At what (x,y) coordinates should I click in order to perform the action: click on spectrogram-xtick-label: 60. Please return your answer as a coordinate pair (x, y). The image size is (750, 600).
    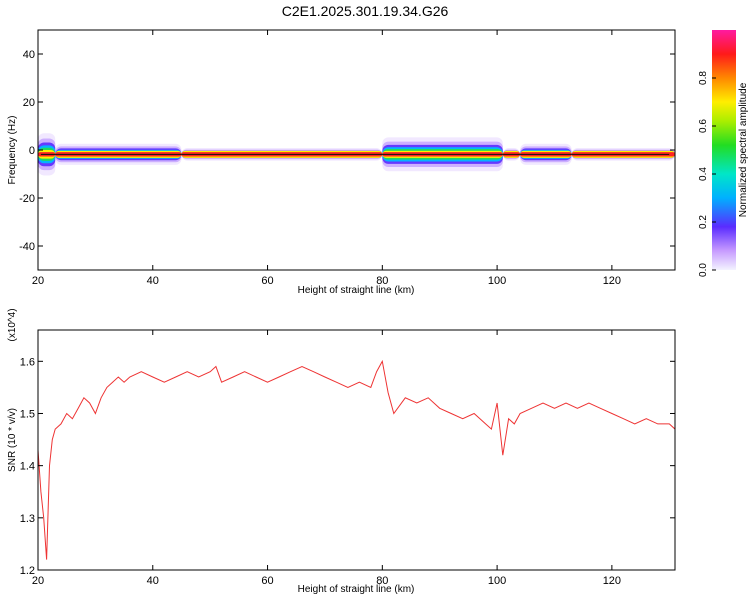
    Looking at the image, I should click on (267, 281).